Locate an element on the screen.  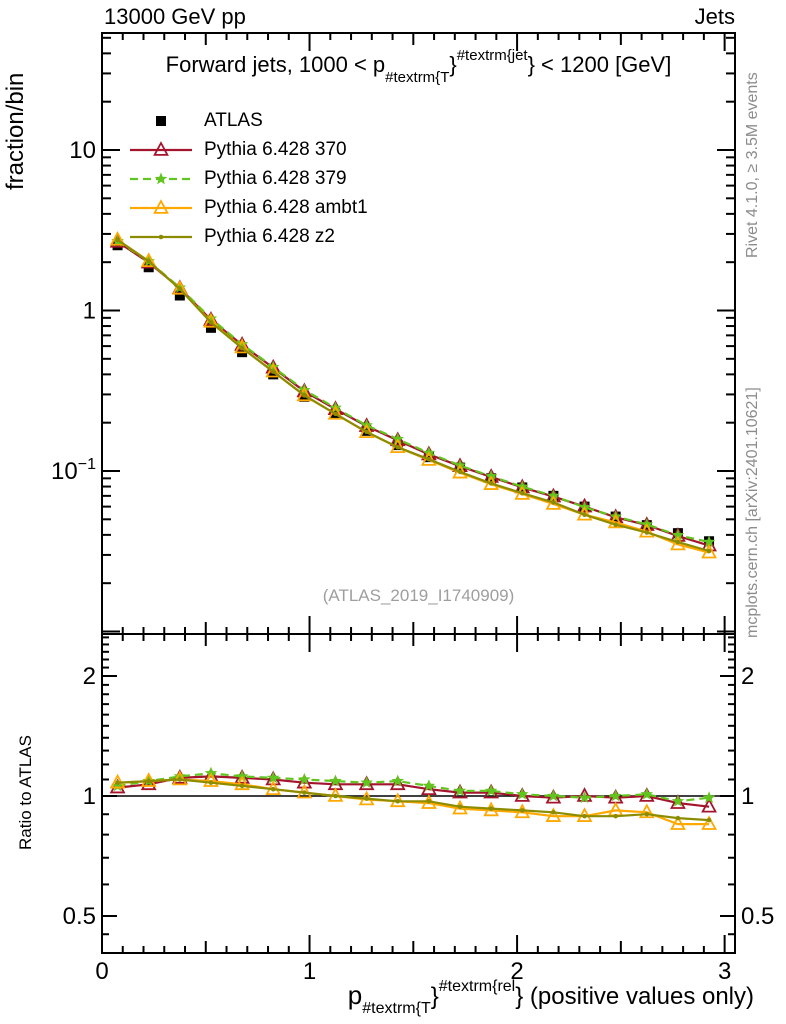
legend-item-pythia-ambt1: Pythia 6.428 ambt1 is located at coordinates (248, 207).